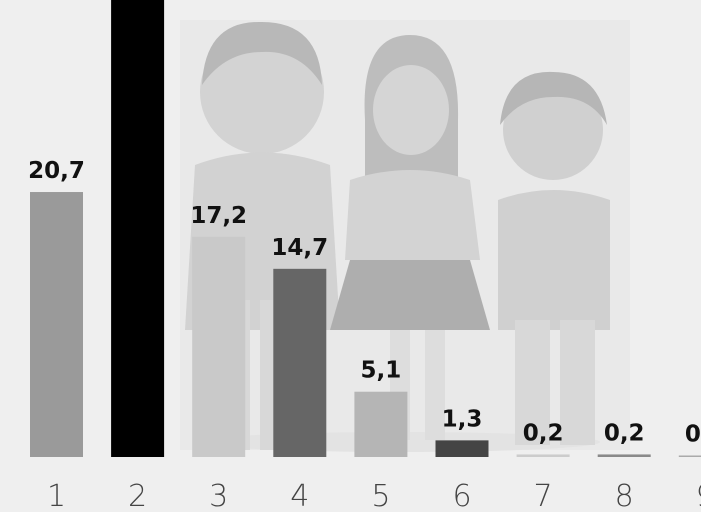 This screenshot has height=512, width=701. Describe the element at coordinates (56, 495) in the screenshot. I see `x-tick-label: 1` at that location.